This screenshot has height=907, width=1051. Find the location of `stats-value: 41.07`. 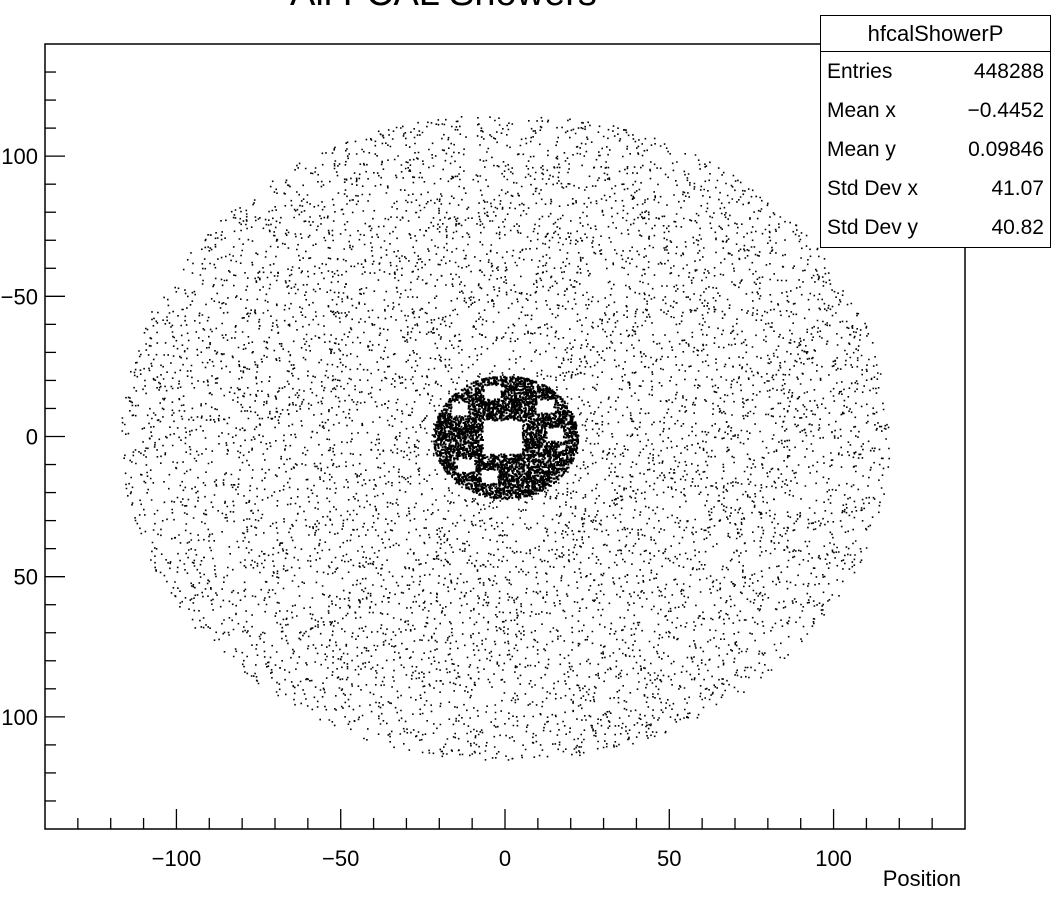

stats-value: 41.07 is located at coordinates (1017, 188).